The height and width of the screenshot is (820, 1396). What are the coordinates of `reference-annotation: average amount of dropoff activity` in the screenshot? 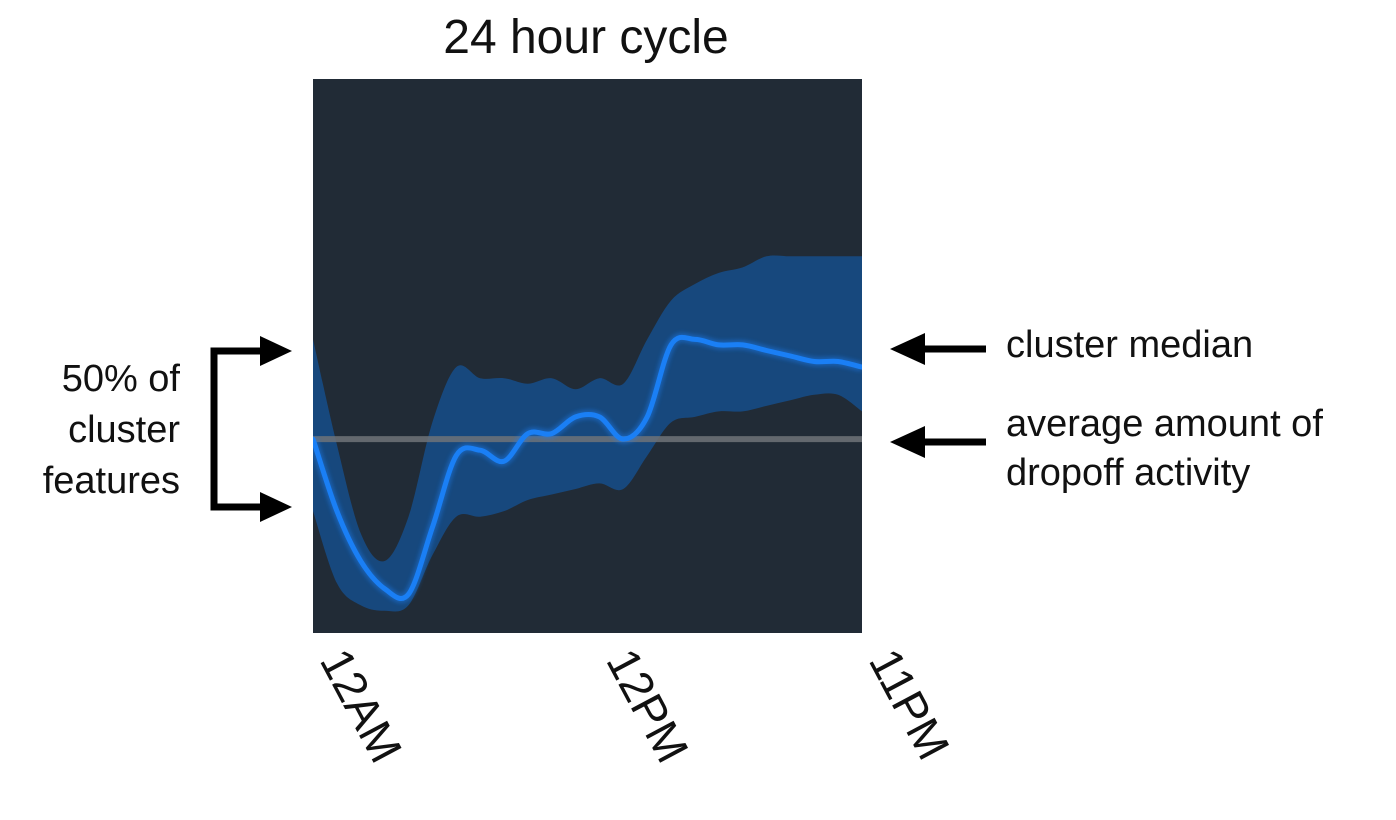 It's located at (1164, 449).